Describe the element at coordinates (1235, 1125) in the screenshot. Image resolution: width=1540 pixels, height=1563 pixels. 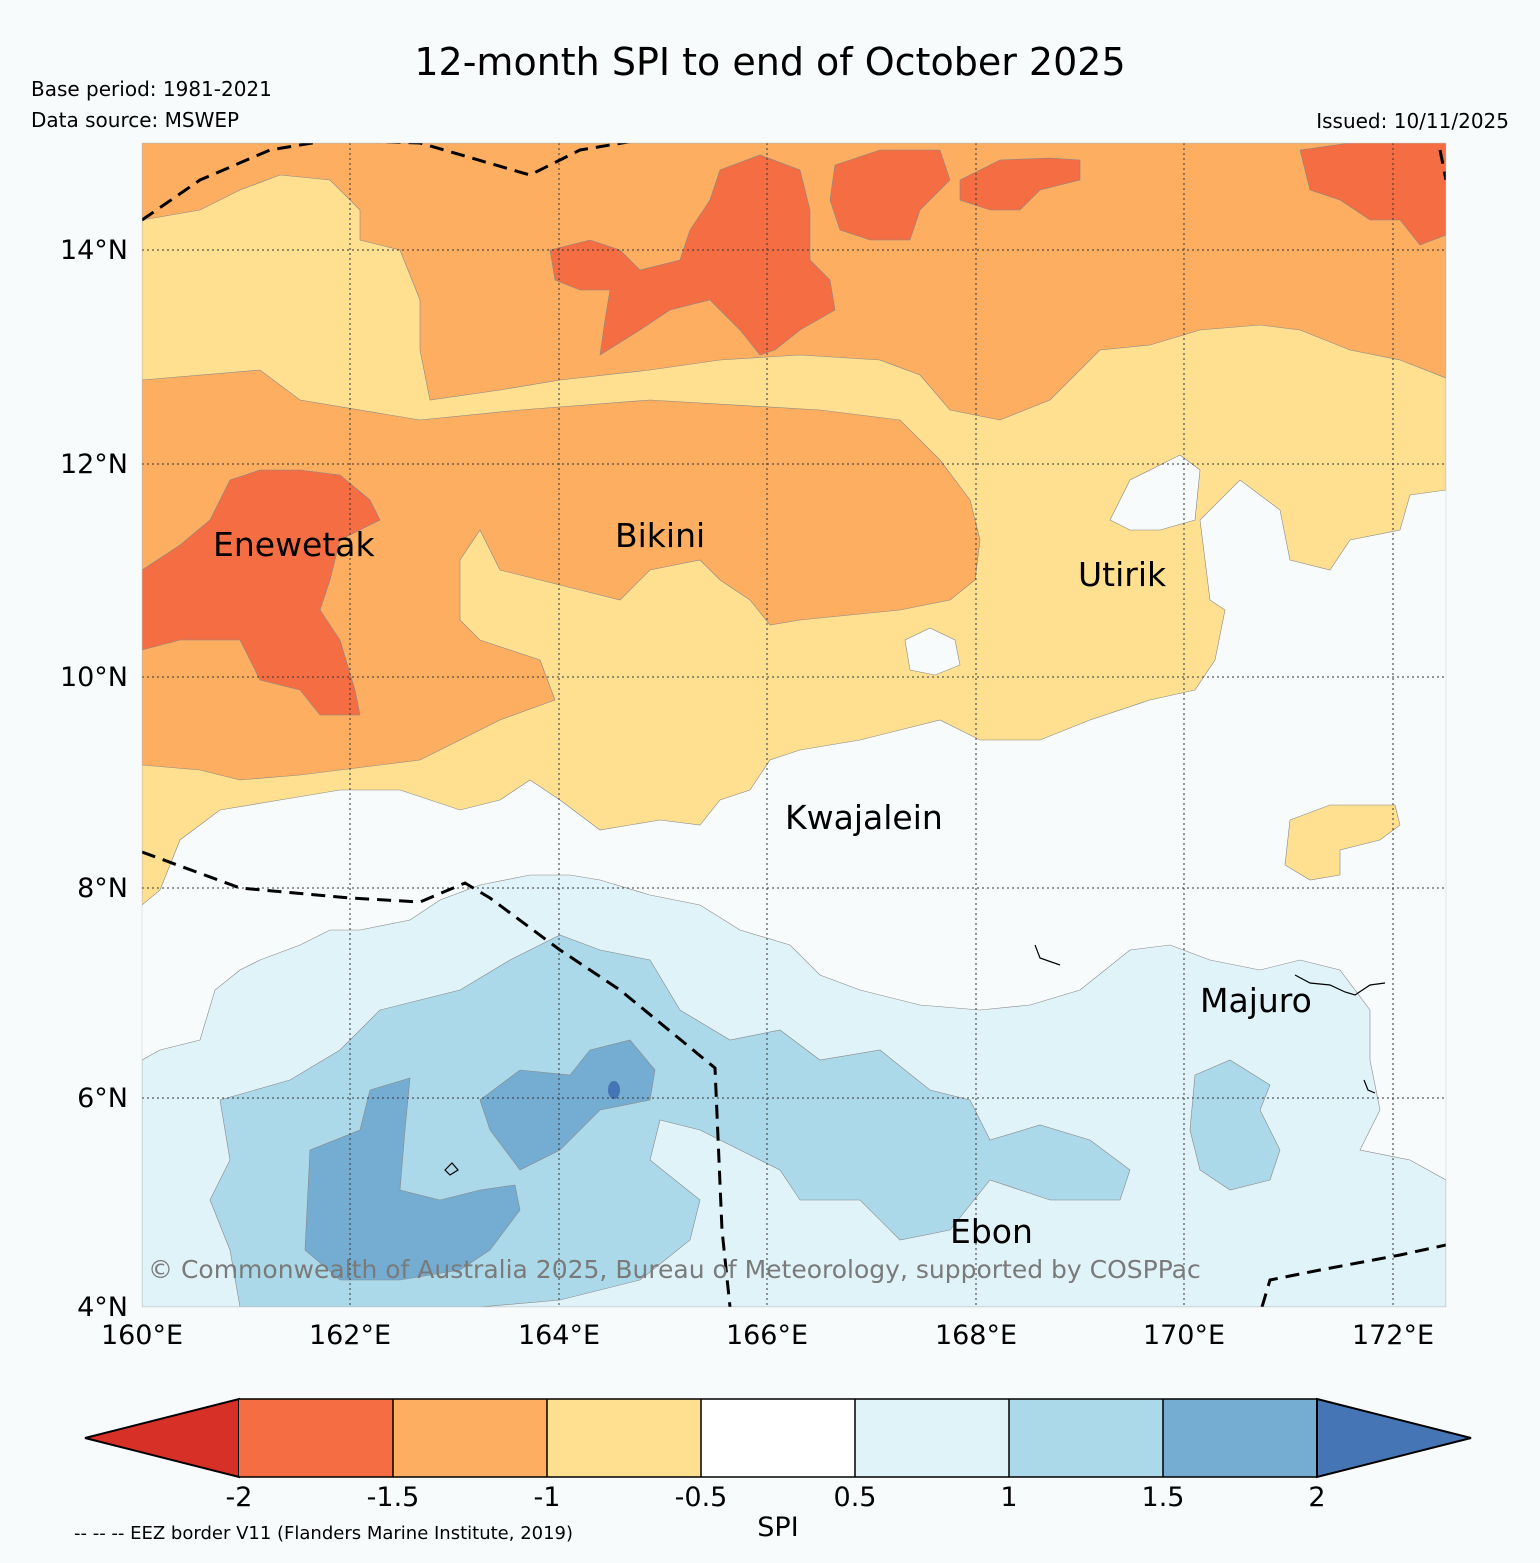
I see `spi-zone-wet-medium` at that location.